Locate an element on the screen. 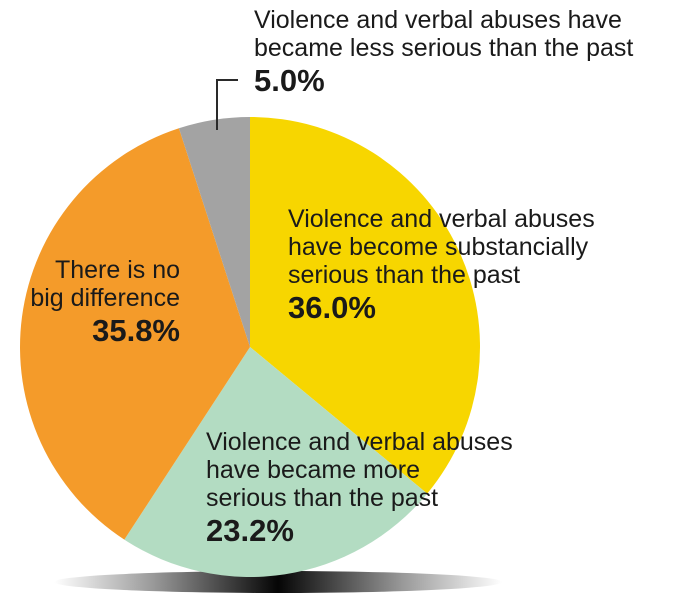  slice-label-line: have became more is located at coordinates (313, 470).